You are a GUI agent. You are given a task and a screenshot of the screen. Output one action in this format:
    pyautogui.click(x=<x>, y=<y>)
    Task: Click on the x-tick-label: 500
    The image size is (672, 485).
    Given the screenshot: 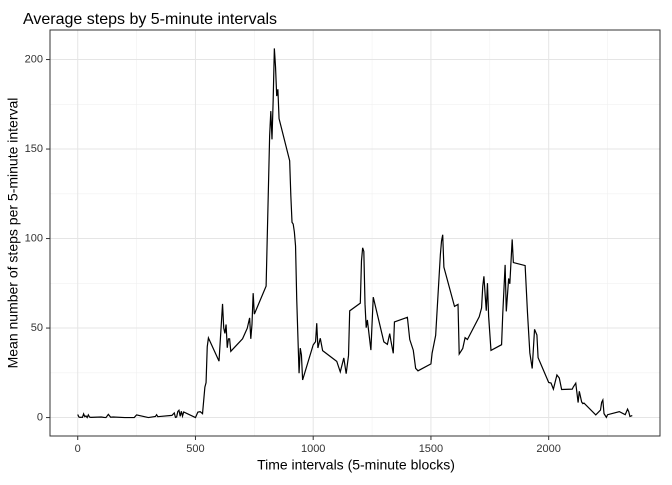 What is the action you would take?
    pyautogui.click(x=195, y=449)
    